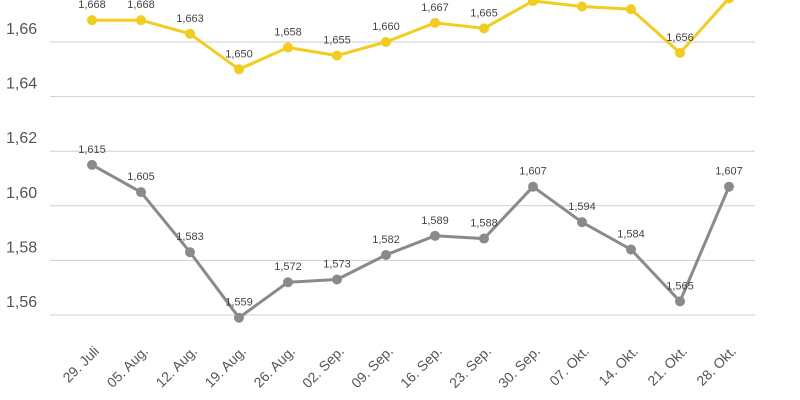 The height and width of the screenshot is (400, 800). I want to click on x-tick-label: 16. Sep., so click(421, 367).